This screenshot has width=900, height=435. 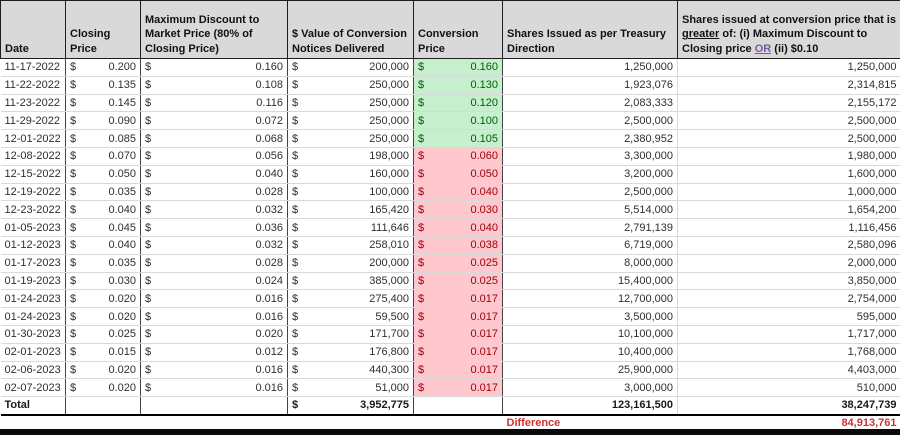 I want to click on conversion-price-cell: $0.050, so click(x=458, y=174).